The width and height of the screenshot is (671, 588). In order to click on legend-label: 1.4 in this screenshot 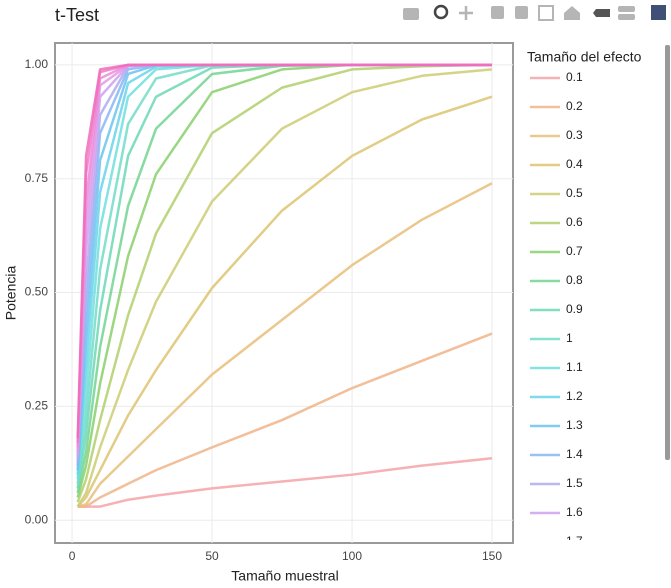, I will do `click(574, 454)`.